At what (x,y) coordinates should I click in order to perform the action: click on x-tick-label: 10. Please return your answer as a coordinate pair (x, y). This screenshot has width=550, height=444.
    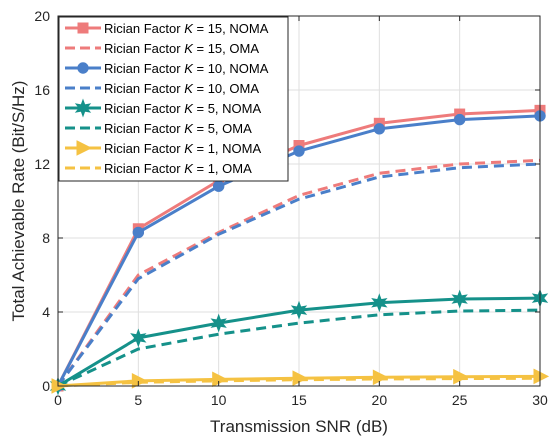
    Looking at the image, I should click on (219, 400).